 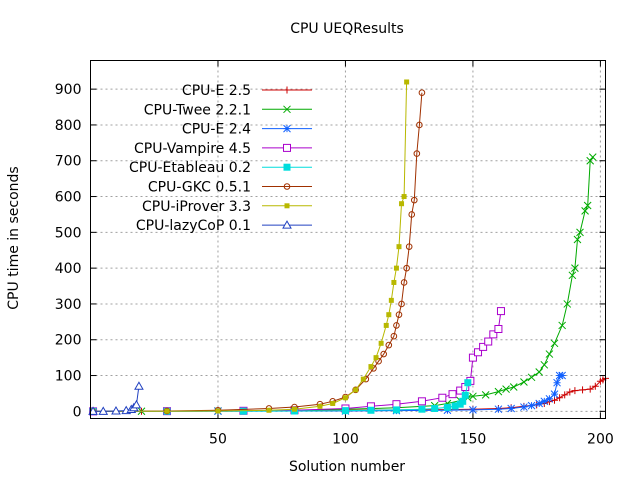 I want to click on y-axis-label: CPU time in seconds, so click(x=14, y=237).